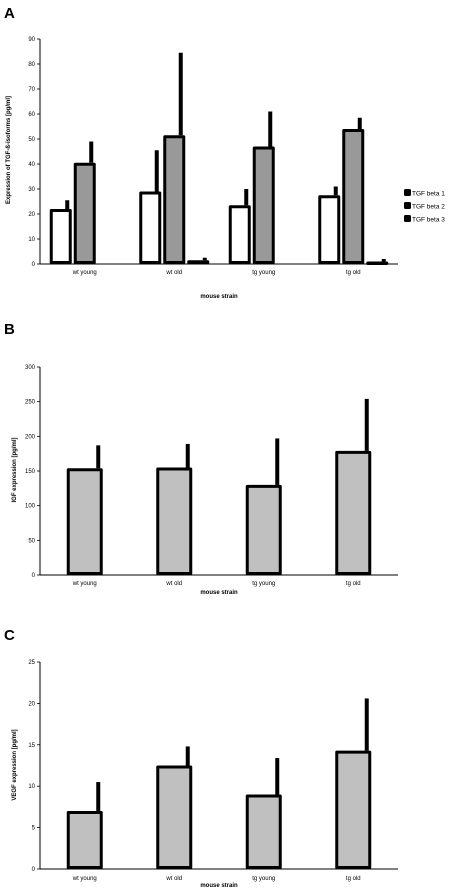 Image resolution: width=450 pixels, height=892 pixels. What do you see at coordinates (30, 472) in the screenshot?
I see `y-tick-label: 150` at bounding box center [30, 472].